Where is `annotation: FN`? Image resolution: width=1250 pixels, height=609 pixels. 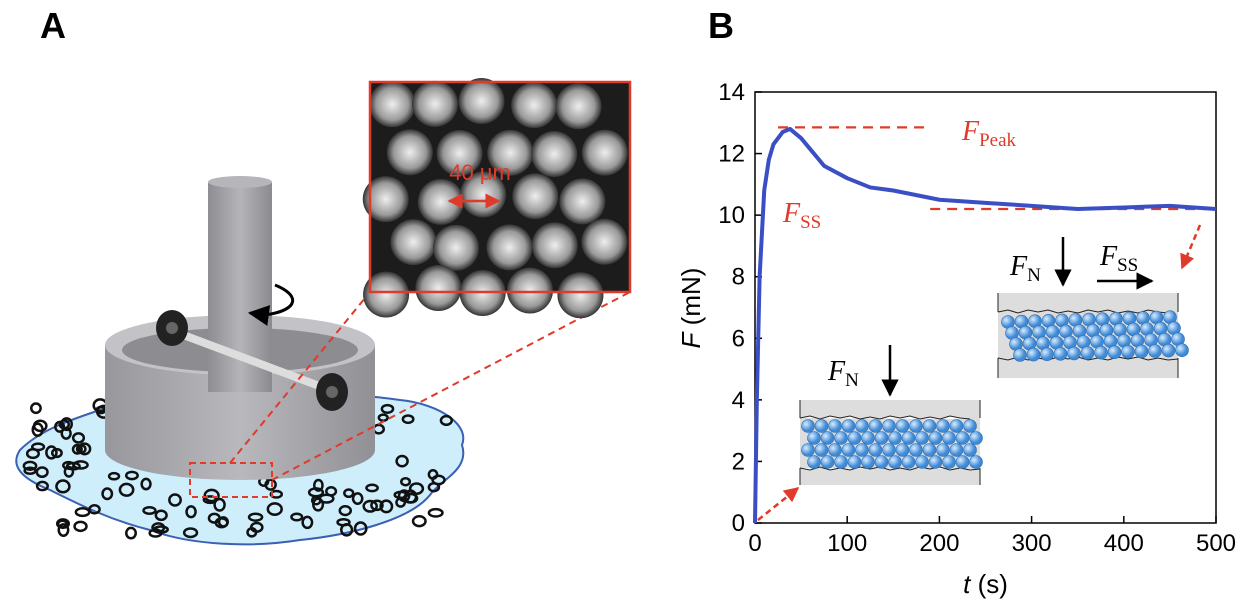 annotation: FN is located at coordinates (1025, 268).